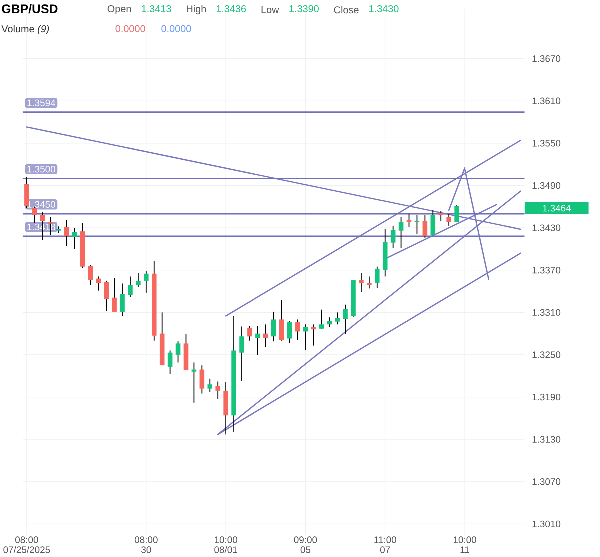 This screenshot has width=600, height=557. I want to click on chart-title: GBP/USD, so click(30, 9).